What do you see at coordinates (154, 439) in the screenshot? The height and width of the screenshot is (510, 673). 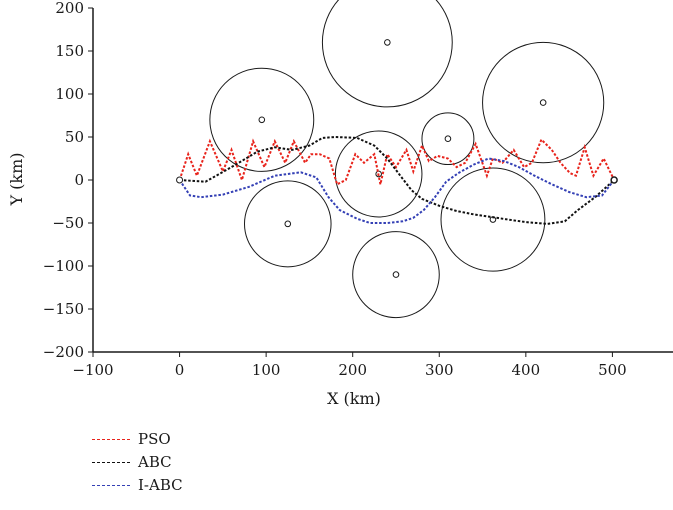 I see `legend-label: PSO` at bounding box center [154, 439].